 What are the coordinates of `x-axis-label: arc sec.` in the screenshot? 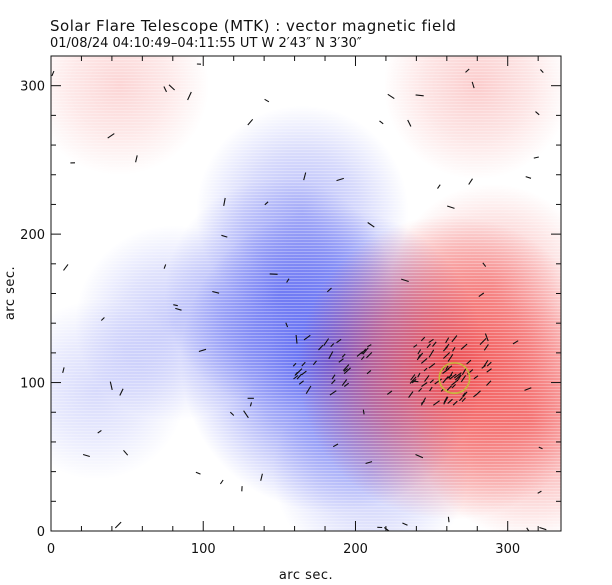 It's located at (306, 575).